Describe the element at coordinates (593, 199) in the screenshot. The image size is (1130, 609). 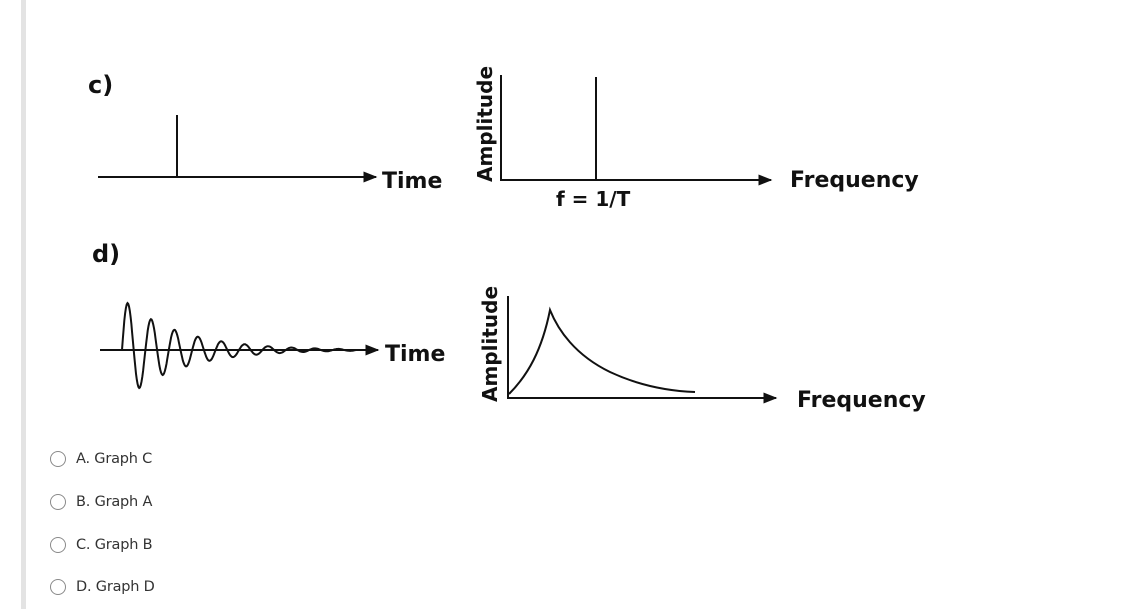
I see `panel-c-spike-marker: f = 1/T` at that location.